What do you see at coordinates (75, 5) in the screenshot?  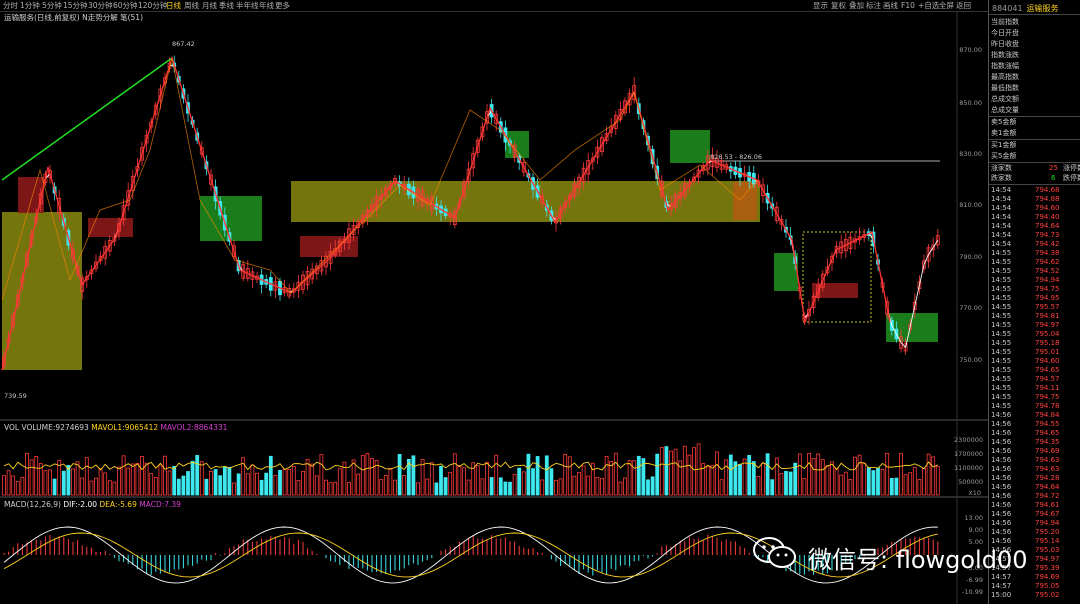 I see `tab-15min: 15分钟` at bounding box center [75, 5].